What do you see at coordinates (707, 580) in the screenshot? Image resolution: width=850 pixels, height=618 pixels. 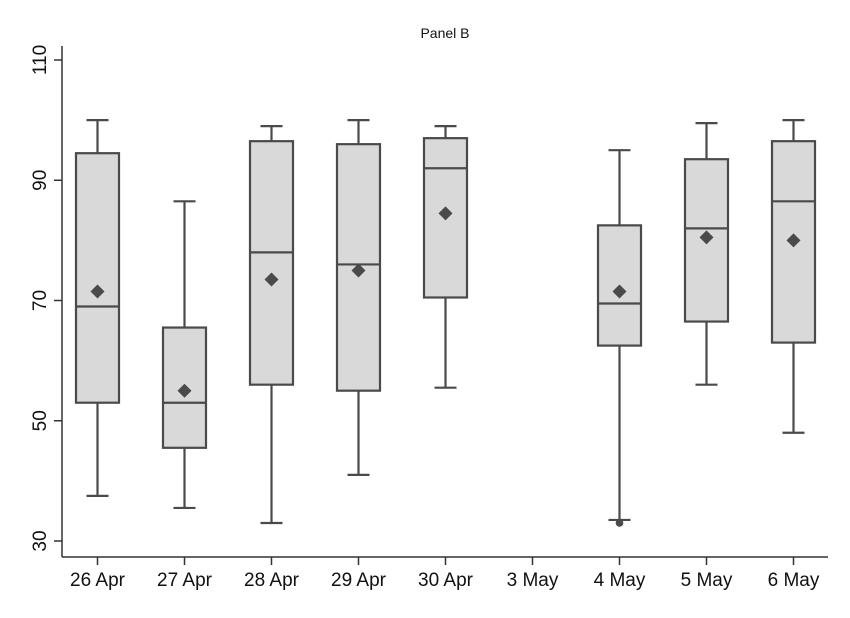 I see `x-tick-label: 5 May` at bounding box center [707, 580].